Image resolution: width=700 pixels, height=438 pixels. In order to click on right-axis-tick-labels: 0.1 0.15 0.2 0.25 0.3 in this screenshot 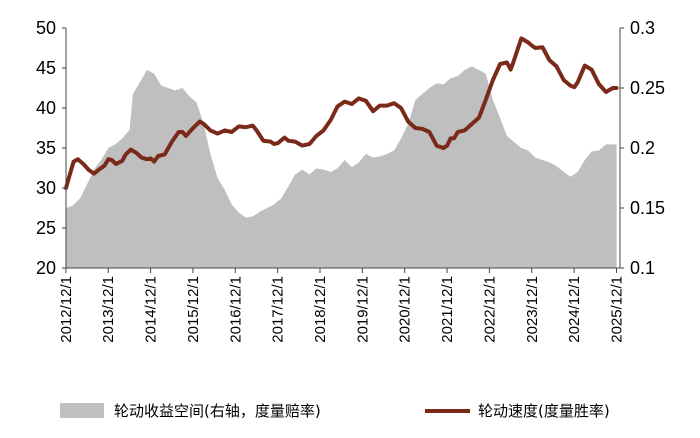, I will do `click(647, 148)`.